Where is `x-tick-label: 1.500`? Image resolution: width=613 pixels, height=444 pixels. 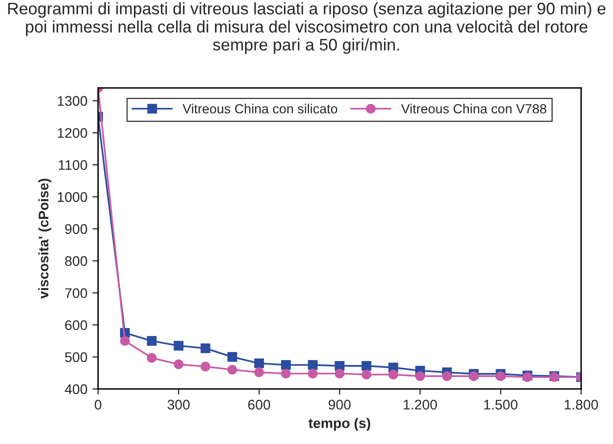
x-tick-label: 1.500 is located at coordinates (501, 405).